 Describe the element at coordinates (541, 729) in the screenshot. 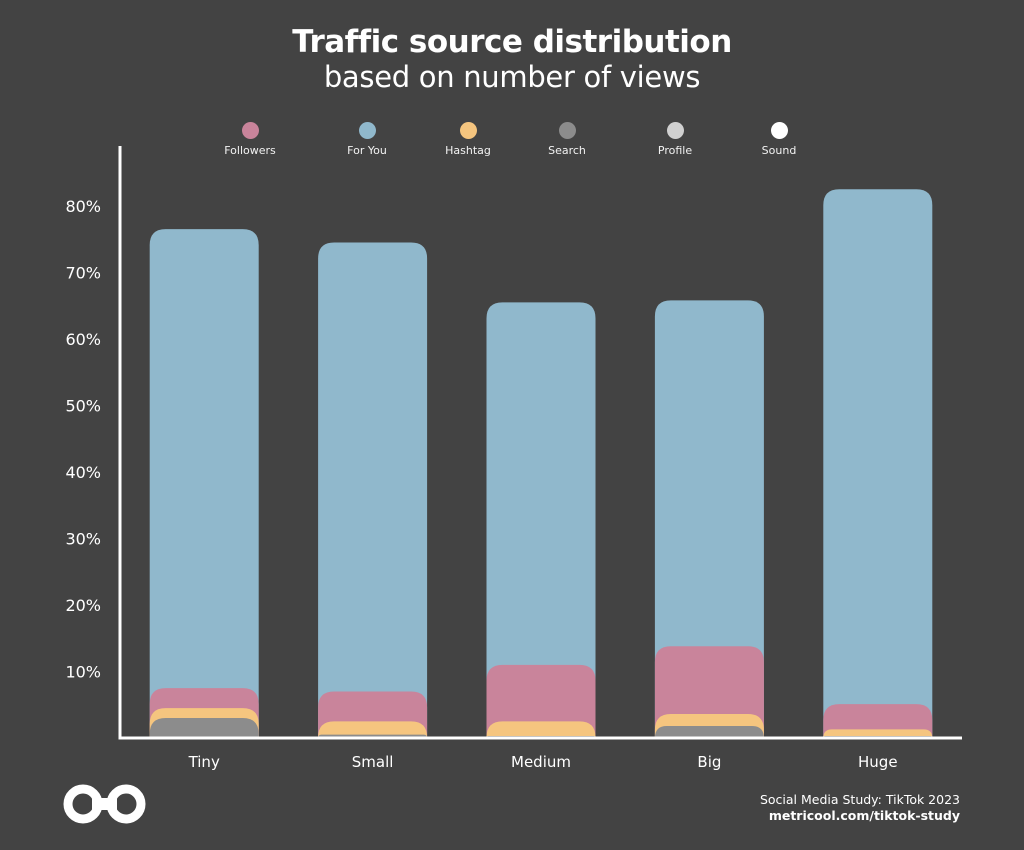

I see `bar-medium-hashtag` at that location.